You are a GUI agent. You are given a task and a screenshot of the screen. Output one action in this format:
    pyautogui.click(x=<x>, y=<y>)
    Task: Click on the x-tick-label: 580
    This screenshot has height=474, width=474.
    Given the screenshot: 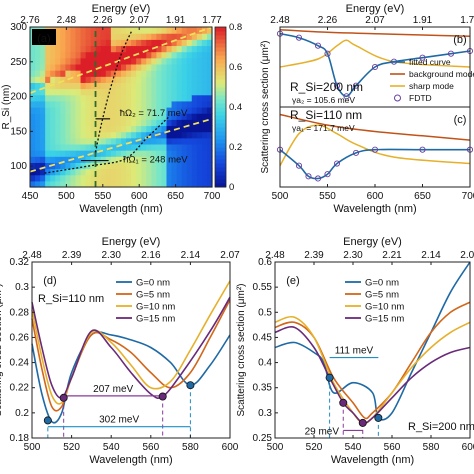 What is the action you would take?
    pyautogui.click(x=431, y=447)
    